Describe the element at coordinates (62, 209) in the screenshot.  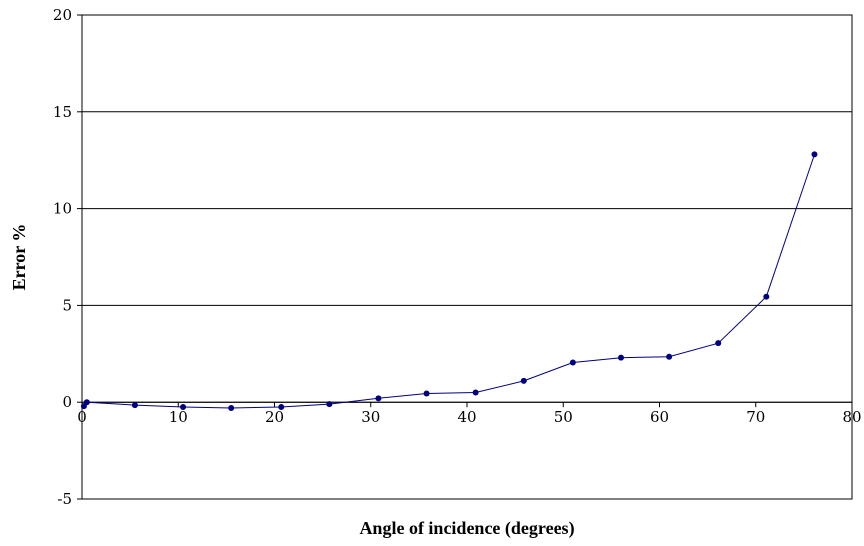
I see `y-tick-label: 10` at that location.